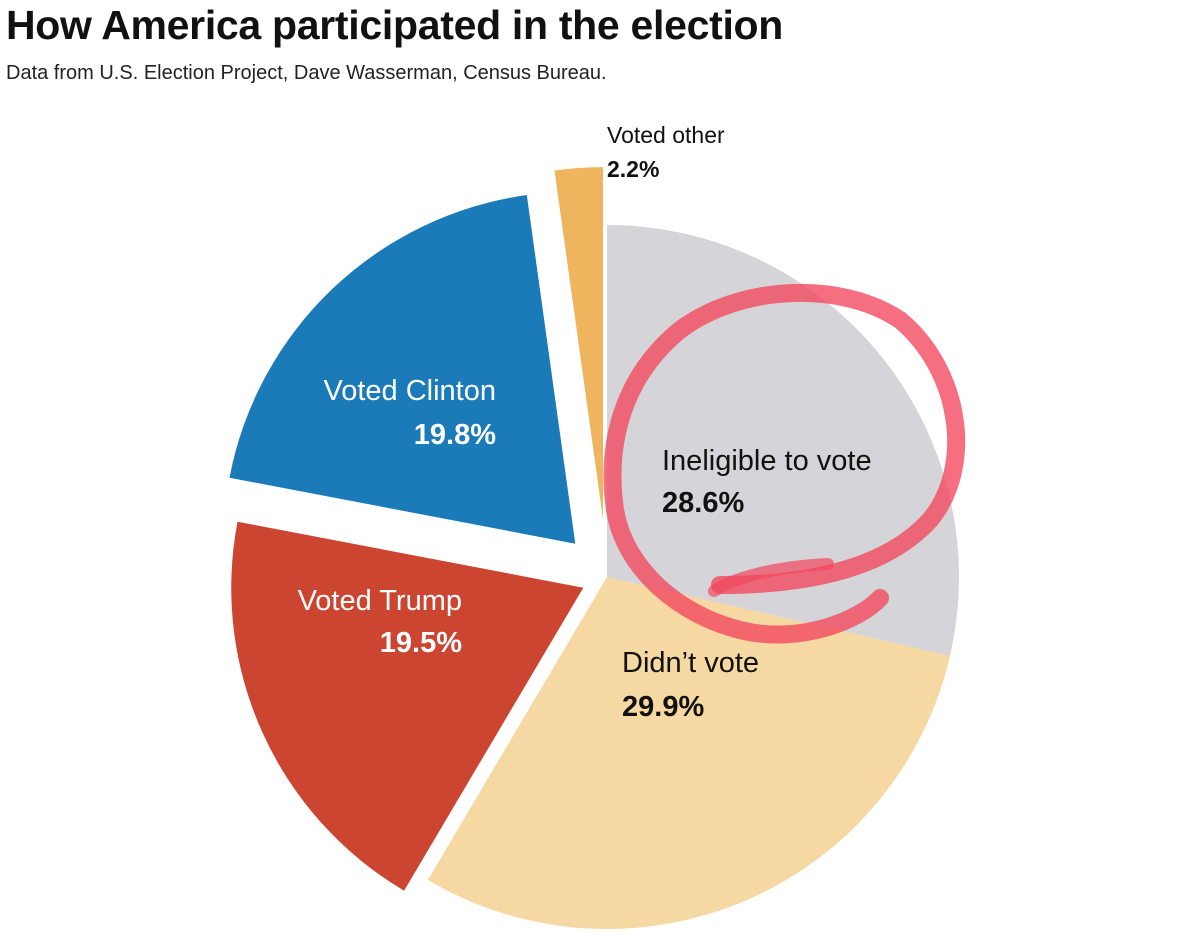 Image resolution: width=1200 pixels, height=952 pixels. I want to click on pie-slice-ineligible, so click(783, 440).